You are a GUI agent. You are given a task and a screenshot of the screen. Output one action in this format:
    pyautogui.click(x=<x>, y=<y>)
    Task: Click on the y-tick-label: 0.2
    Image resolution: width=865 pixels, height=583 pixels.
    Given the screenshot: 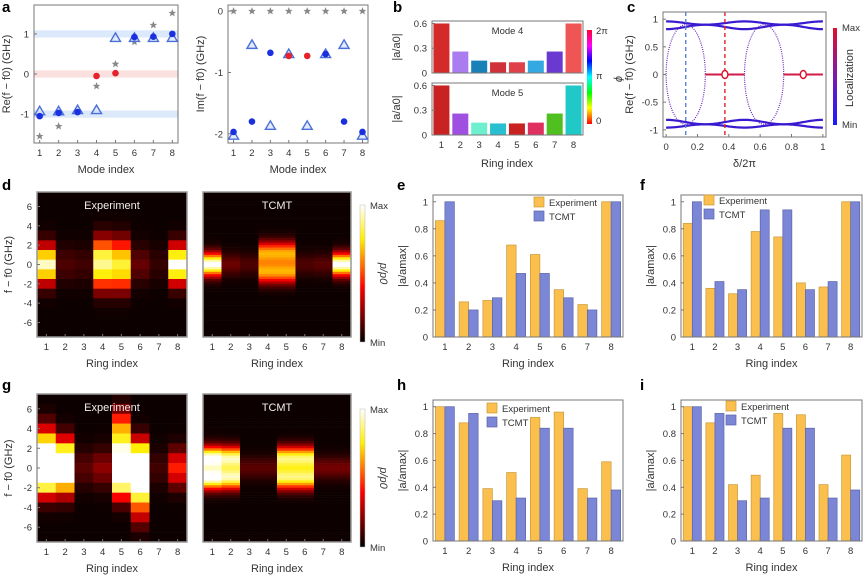 What is the action you would take?
    pyautogui.click(x=669, y=515)
    